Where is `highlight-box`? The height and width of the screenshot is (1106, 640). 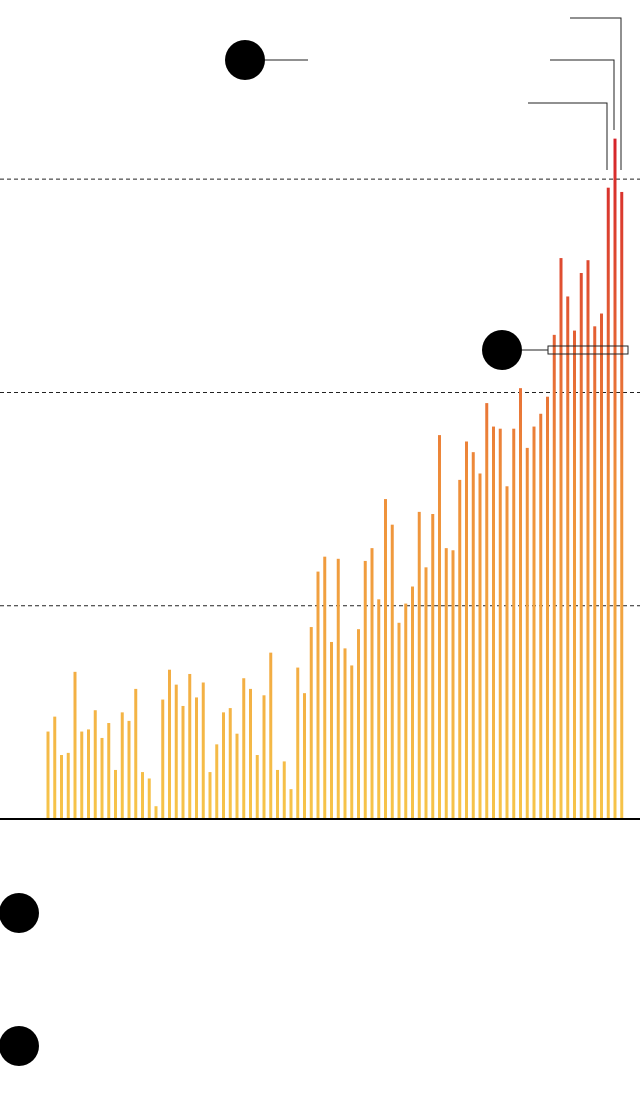
highlight-box is located at coordinates (588, 350).